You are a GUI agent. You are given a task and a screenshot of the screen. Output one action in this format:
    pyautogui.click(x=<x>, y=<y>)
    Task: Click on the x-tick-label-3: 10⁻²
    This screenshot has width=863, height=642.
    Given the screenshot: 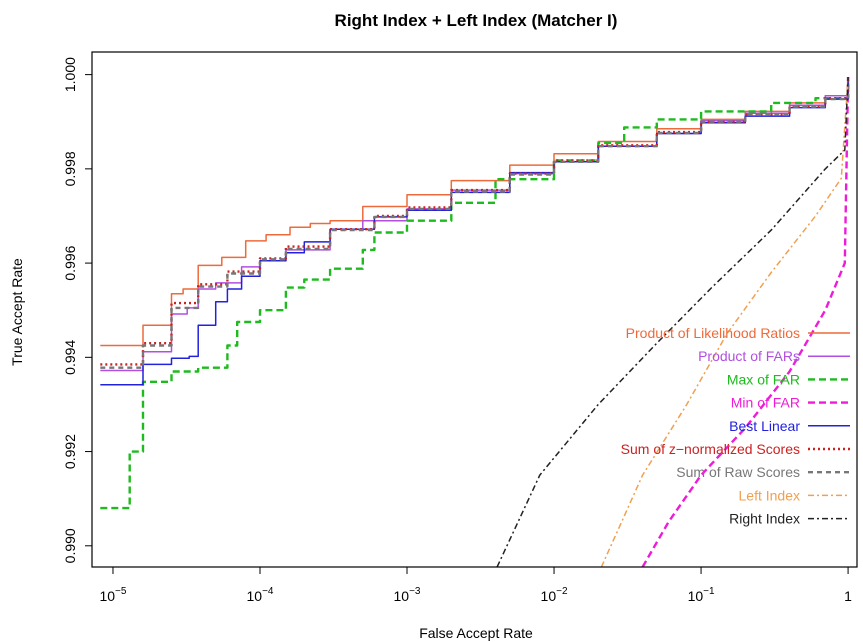 What is the action you would take?
    pyautogui.click(x=554, y=595)
    